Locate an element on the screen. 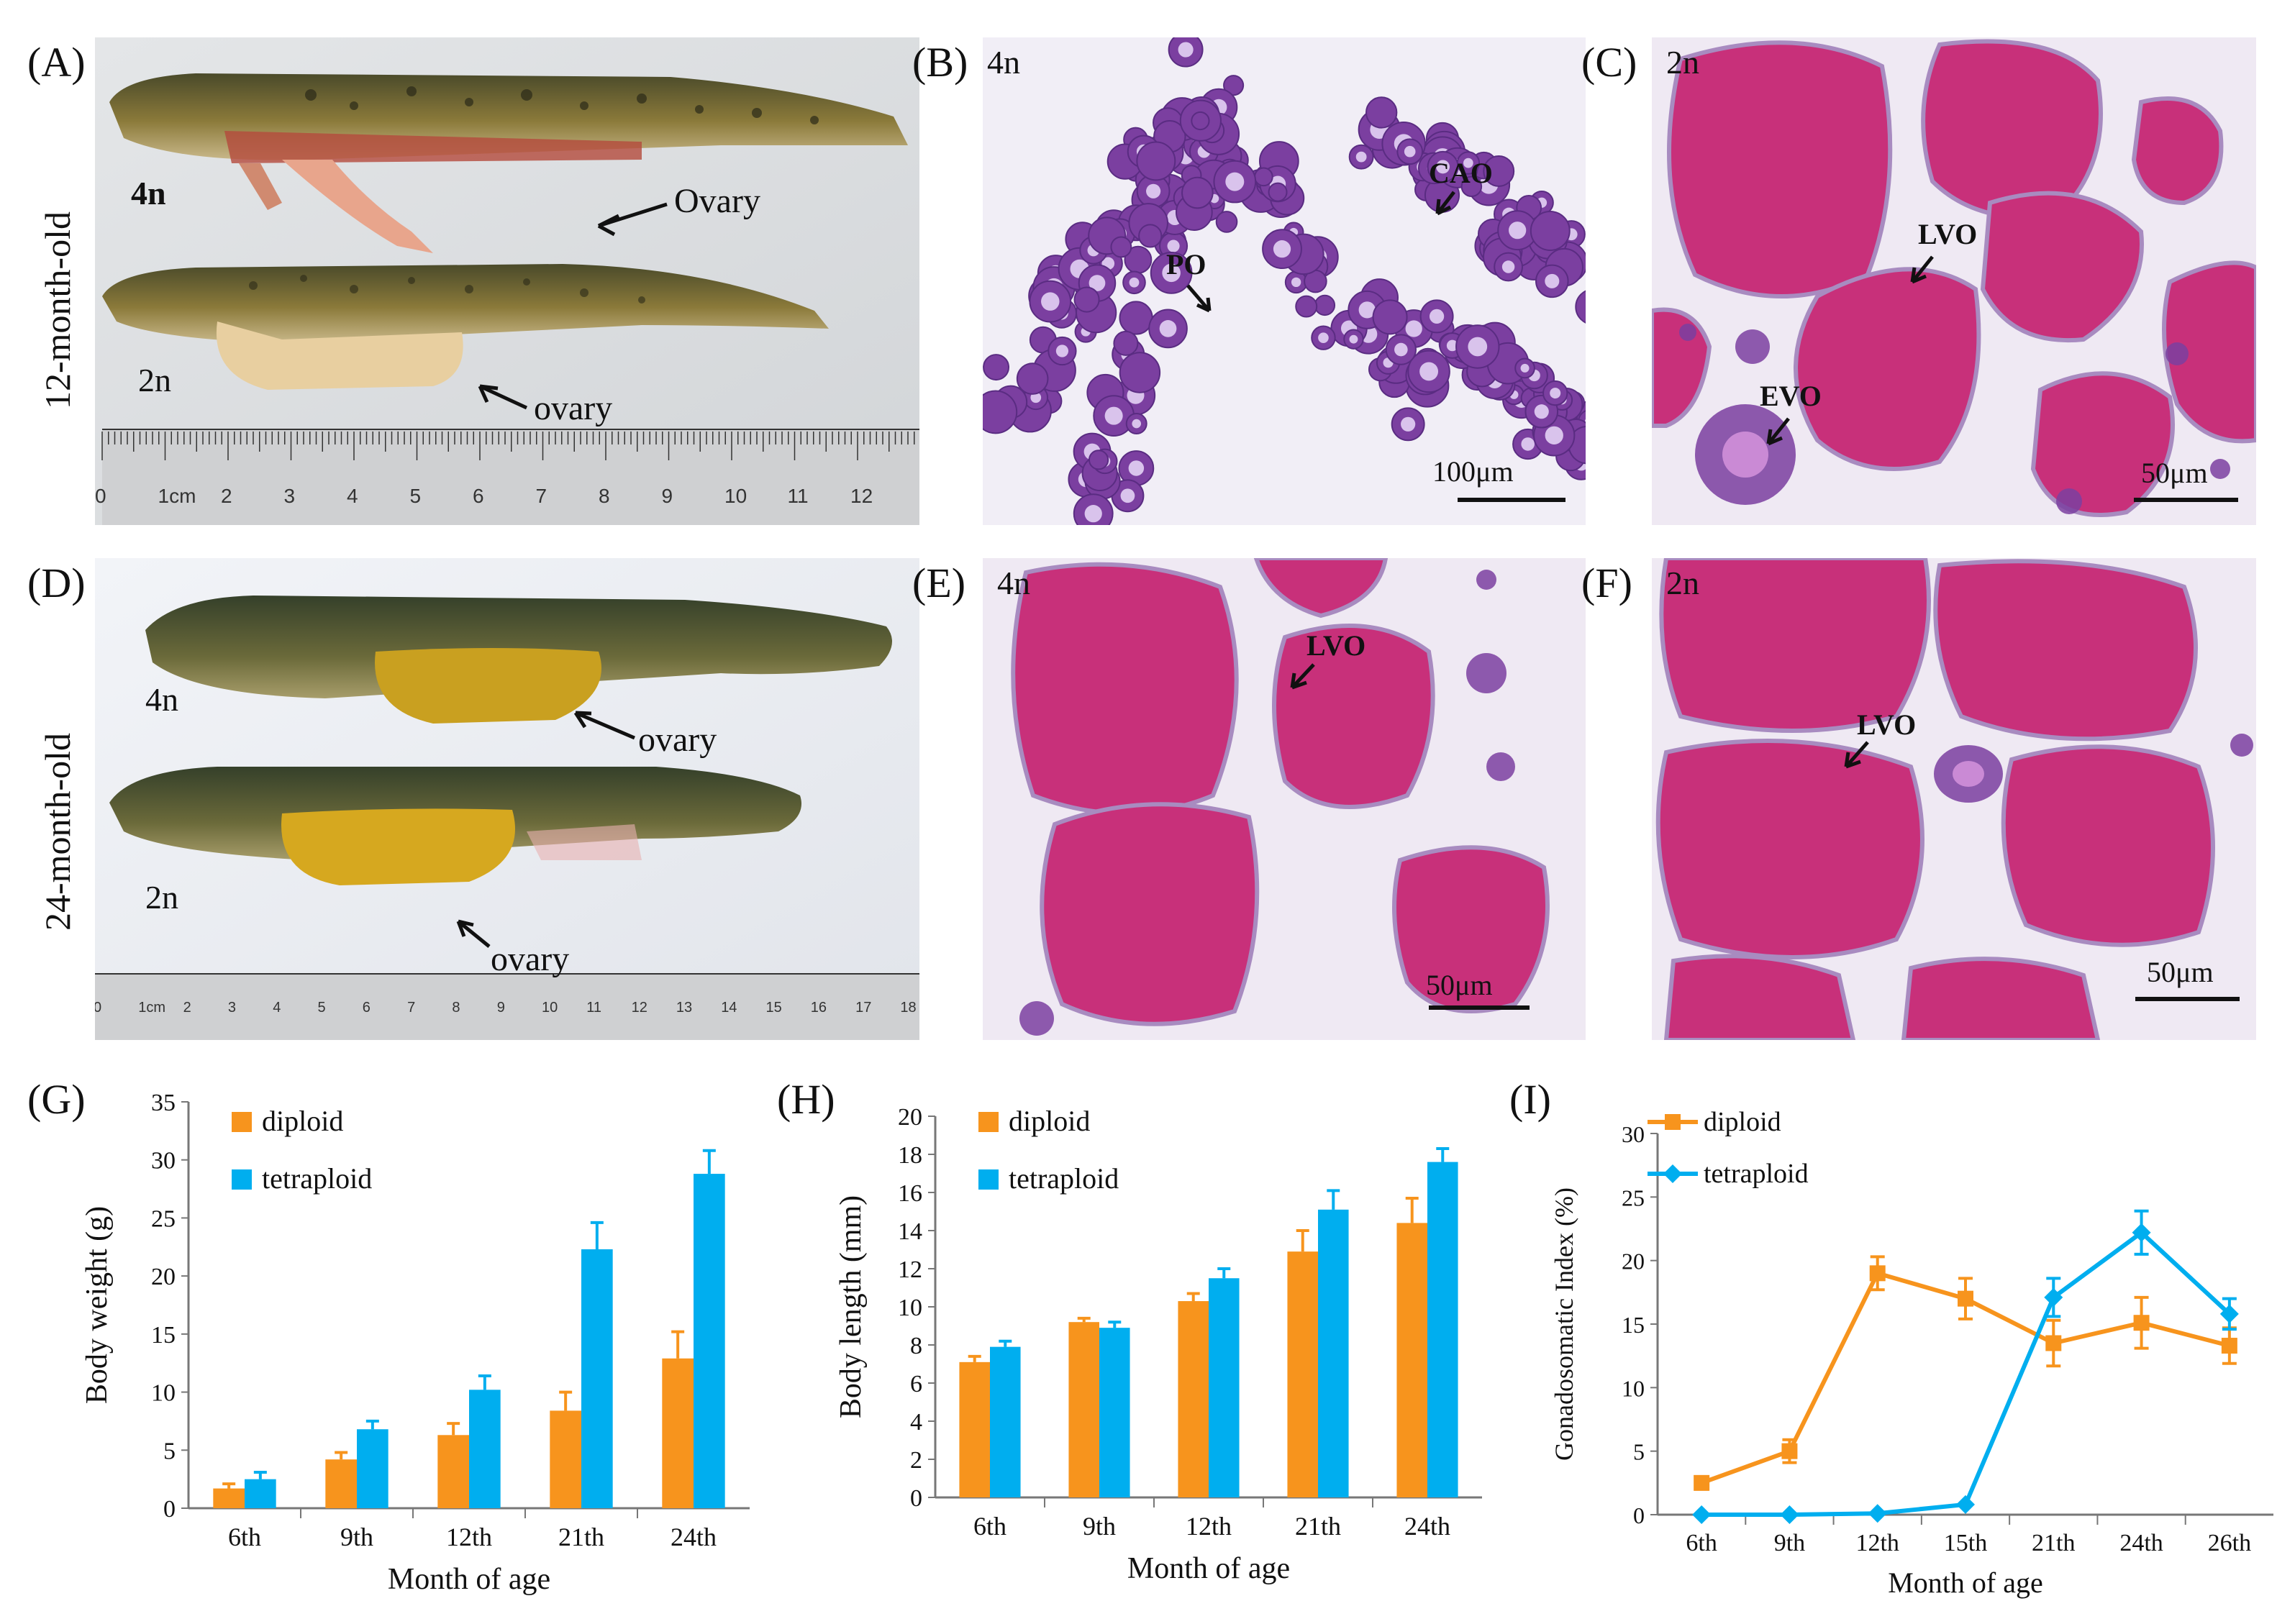 The width and height of the screenshot is (2295, 1624). panel-letter-h: (H) is located at coordinates (806, 1099).